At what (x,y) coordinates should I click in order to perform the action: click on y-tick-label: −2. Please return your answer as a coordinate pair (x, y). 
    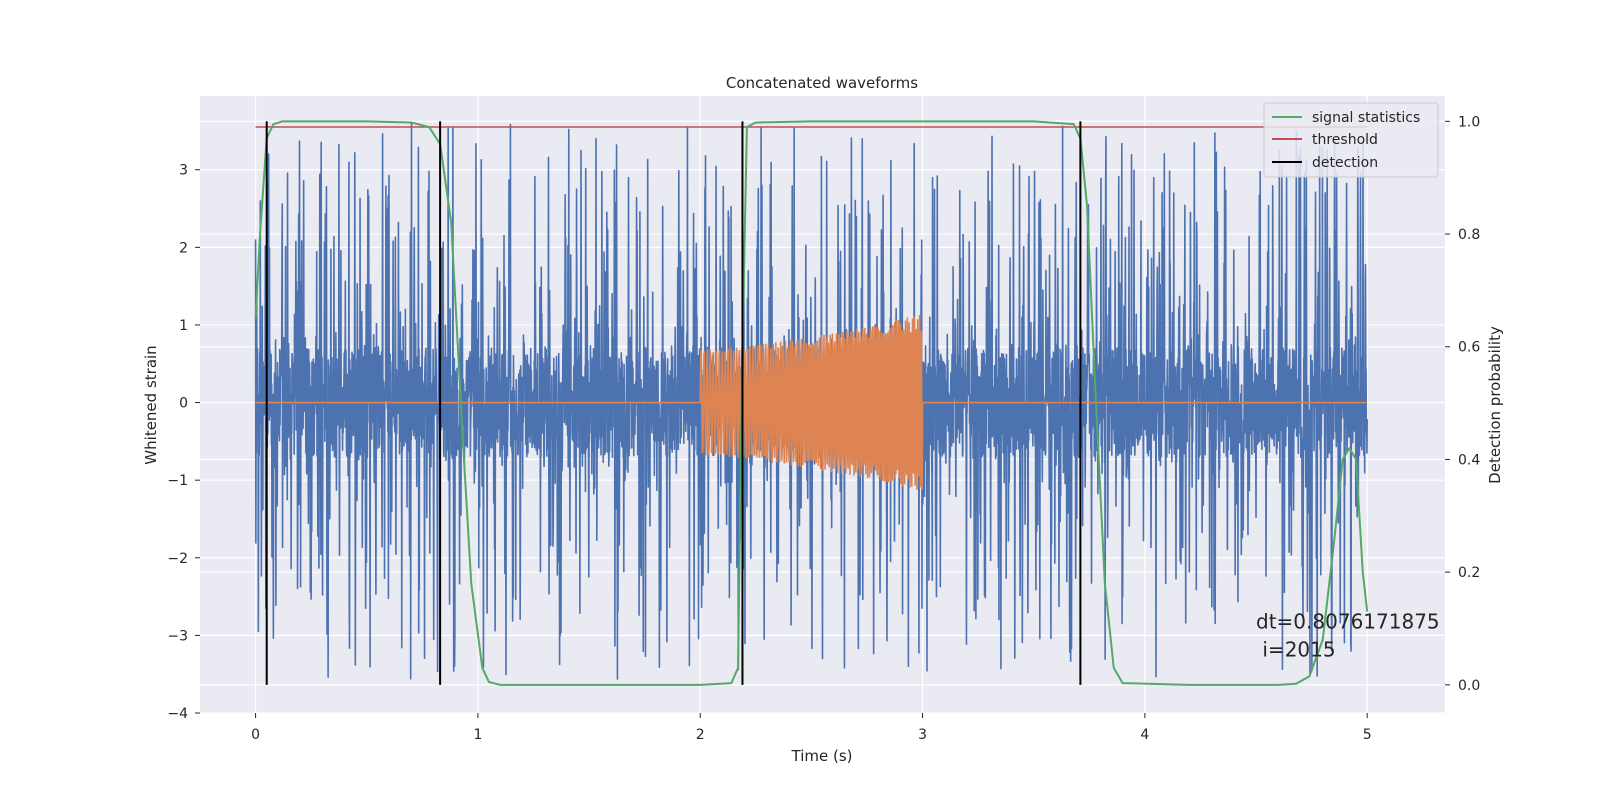
    Looking at the image, I should click on (177, 559).